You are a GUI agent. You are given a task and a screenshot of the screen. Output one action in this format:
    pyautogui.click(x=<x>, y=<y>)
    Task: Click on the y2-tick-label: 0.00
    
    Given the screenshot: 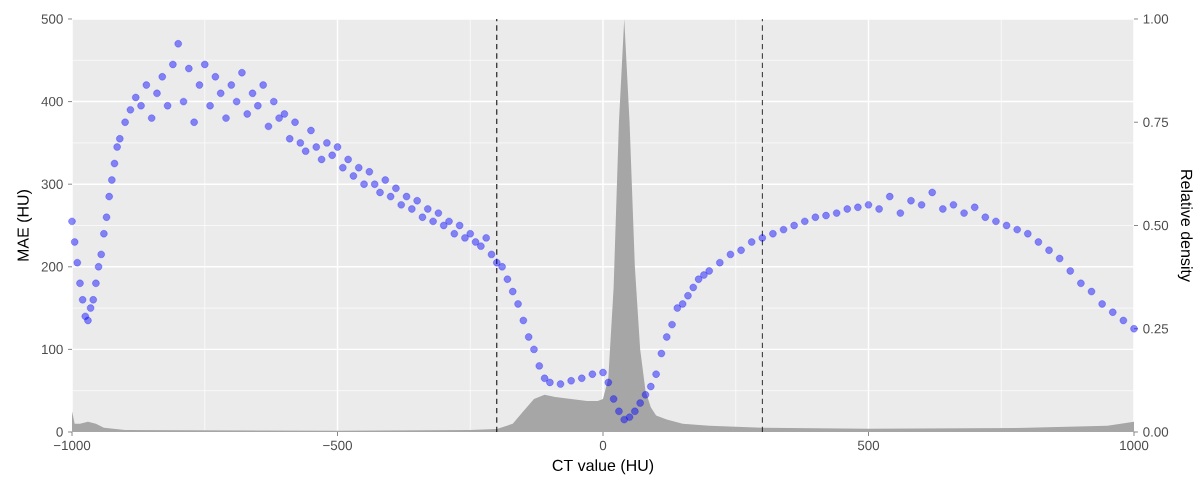 What is the action you would take?
    pyautogui.click(x=1156, y=432)
    